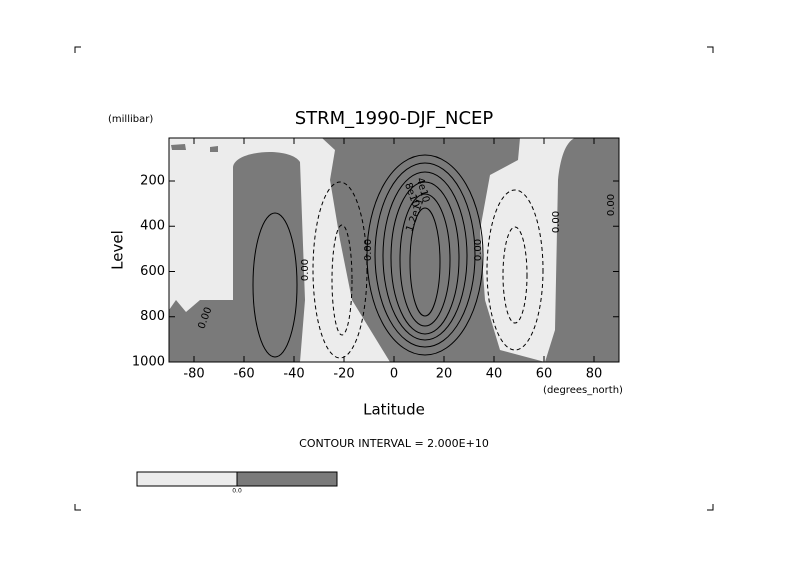 The height and width of the screenshot is (562, 789). What do you see at coordinates (394, 443) in the screenshot?
I see `contour-interval: CONTOUR INTERVAL = 2.000E+10` at bounding box center [394, 443].